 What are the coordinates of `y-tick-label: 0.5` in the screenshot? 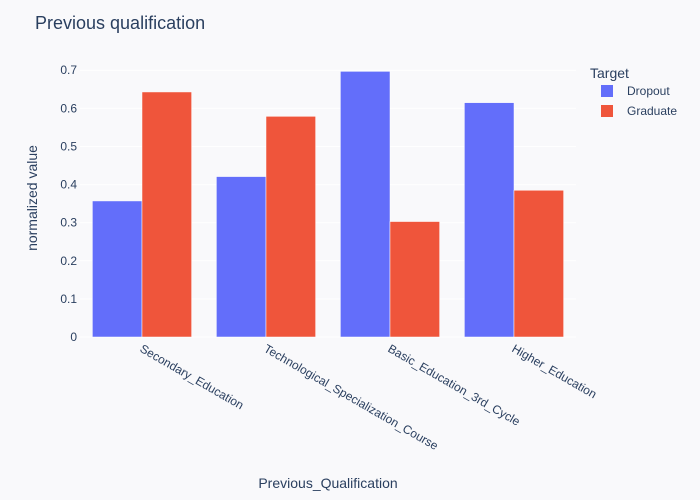 It's located at (68, 146).